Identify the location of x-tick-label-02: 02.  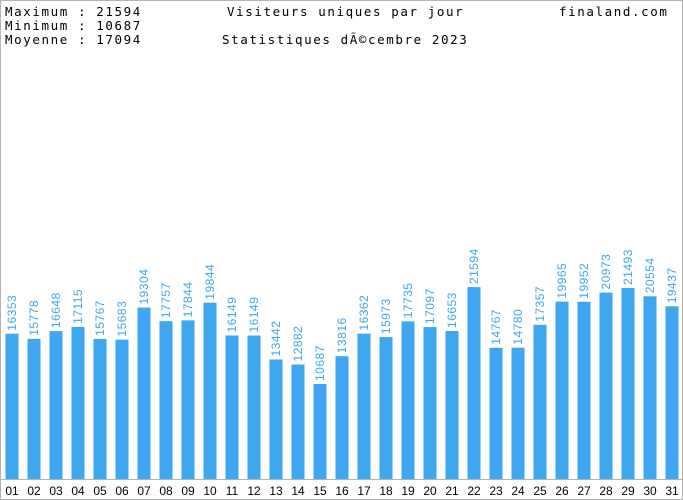
(34, 491).